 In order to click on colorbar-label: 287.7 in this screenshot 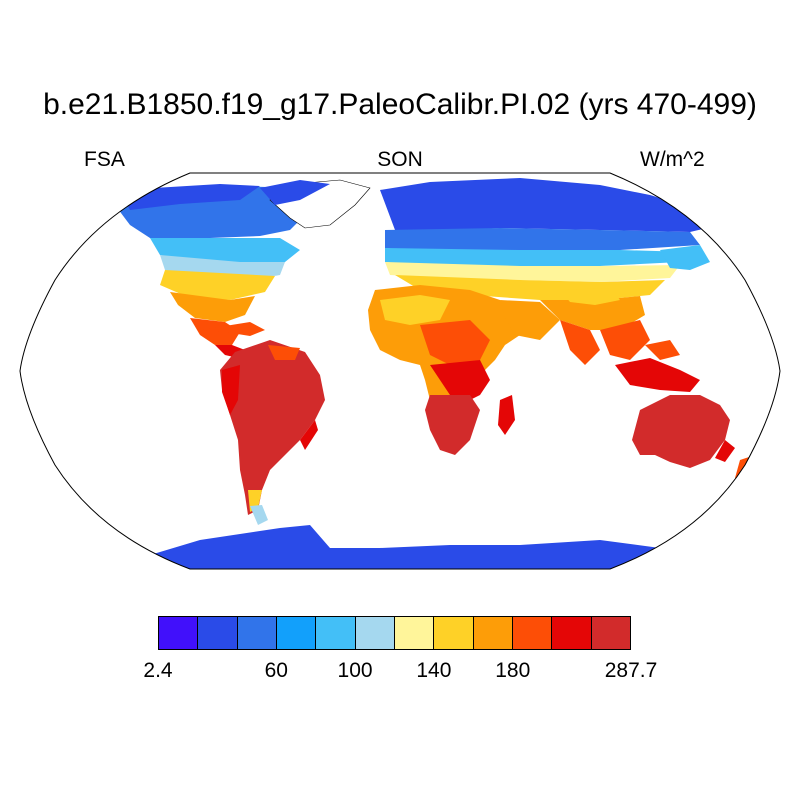, I will do `click(631, 670)`.